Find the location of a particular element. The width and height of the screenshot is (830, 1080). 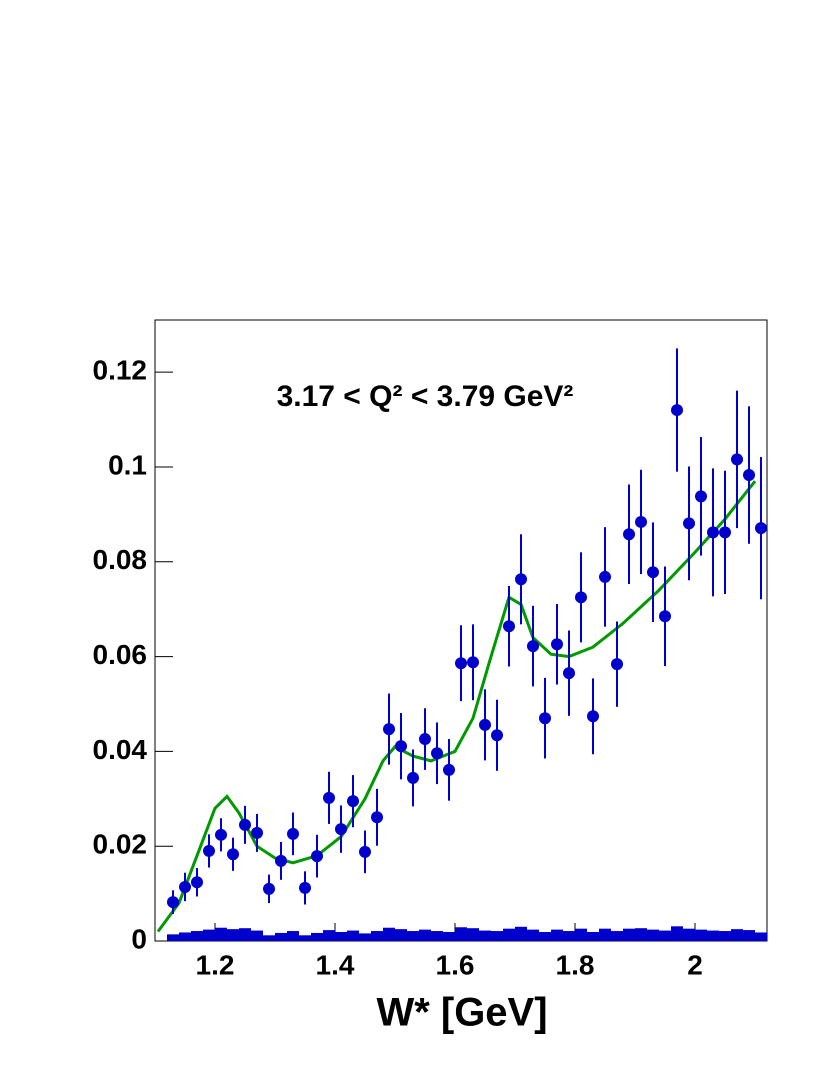

x-tick-label: 1.8 is located at coordinates (575, 964).